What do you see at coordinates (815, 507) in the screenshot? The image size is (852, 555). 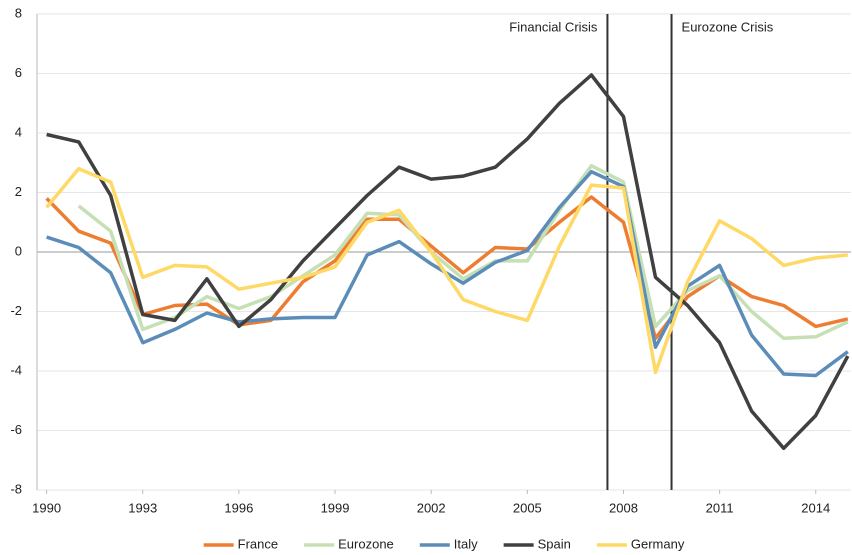 I see `x-tick-label: 2014` at bounding box center [815, 507].